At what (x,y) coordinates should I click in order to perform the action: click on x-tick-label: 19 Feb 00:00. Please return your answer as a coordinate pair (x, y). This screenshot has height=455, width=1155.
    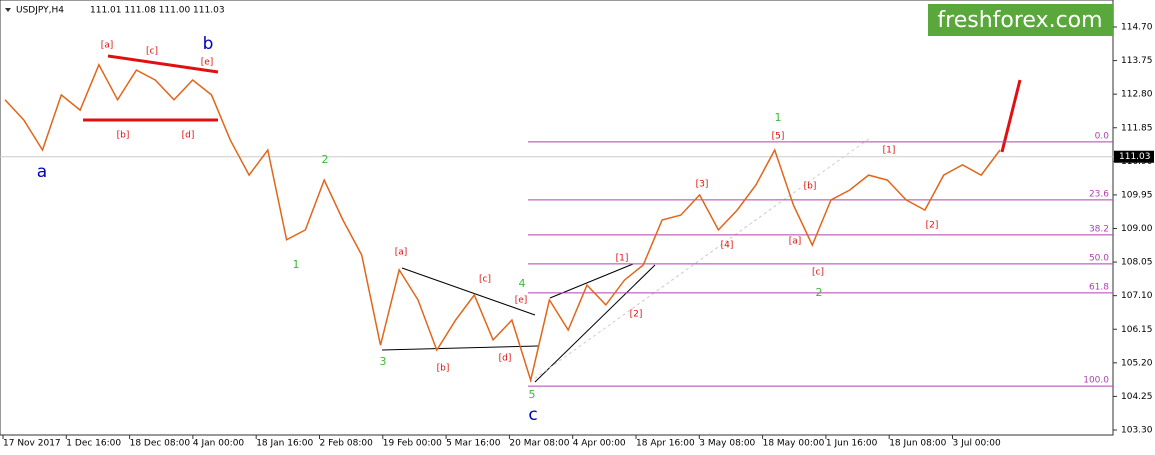
    Looking at the image, I should click on (412, 444).